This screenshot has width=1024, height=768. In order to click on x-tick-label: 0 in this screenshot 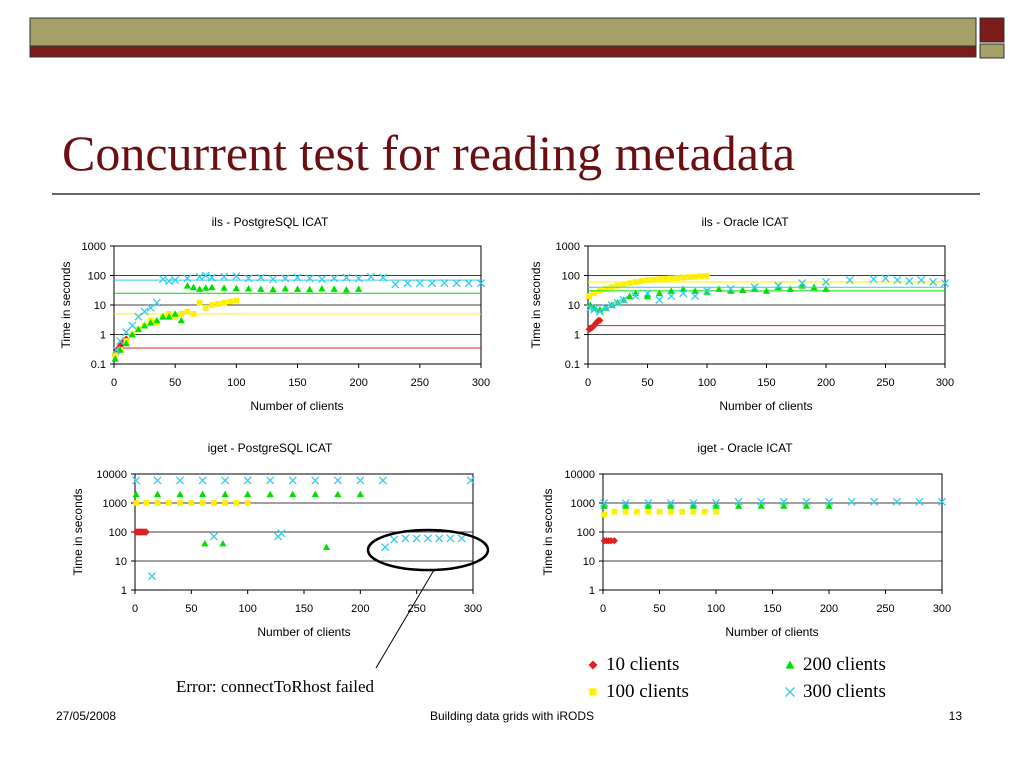, I will do `click(114, 383)`.